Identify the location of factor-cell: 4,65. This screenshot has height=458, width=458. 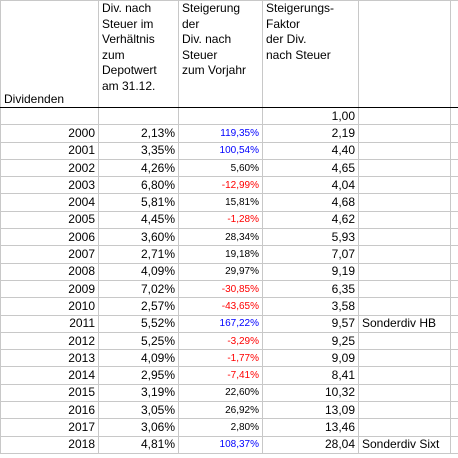
(310, 168).